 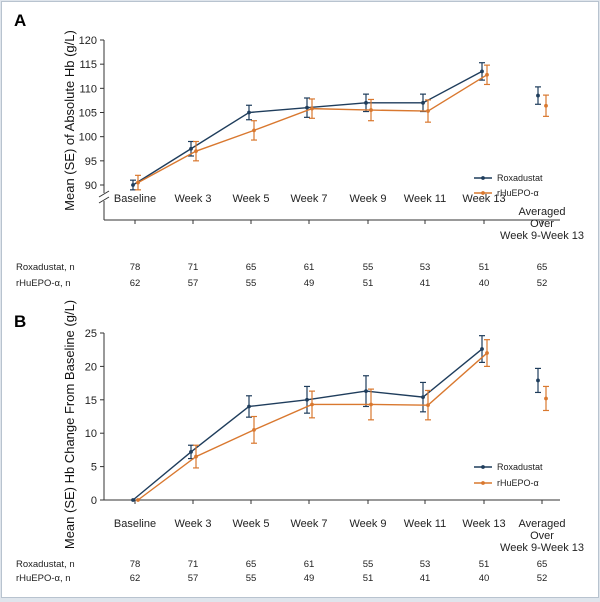 What do you see at coordinates (542, 536) in the screenshot?
I see `chart2-x-tick-label-averaged: Over` at bounding box center [542, 536].